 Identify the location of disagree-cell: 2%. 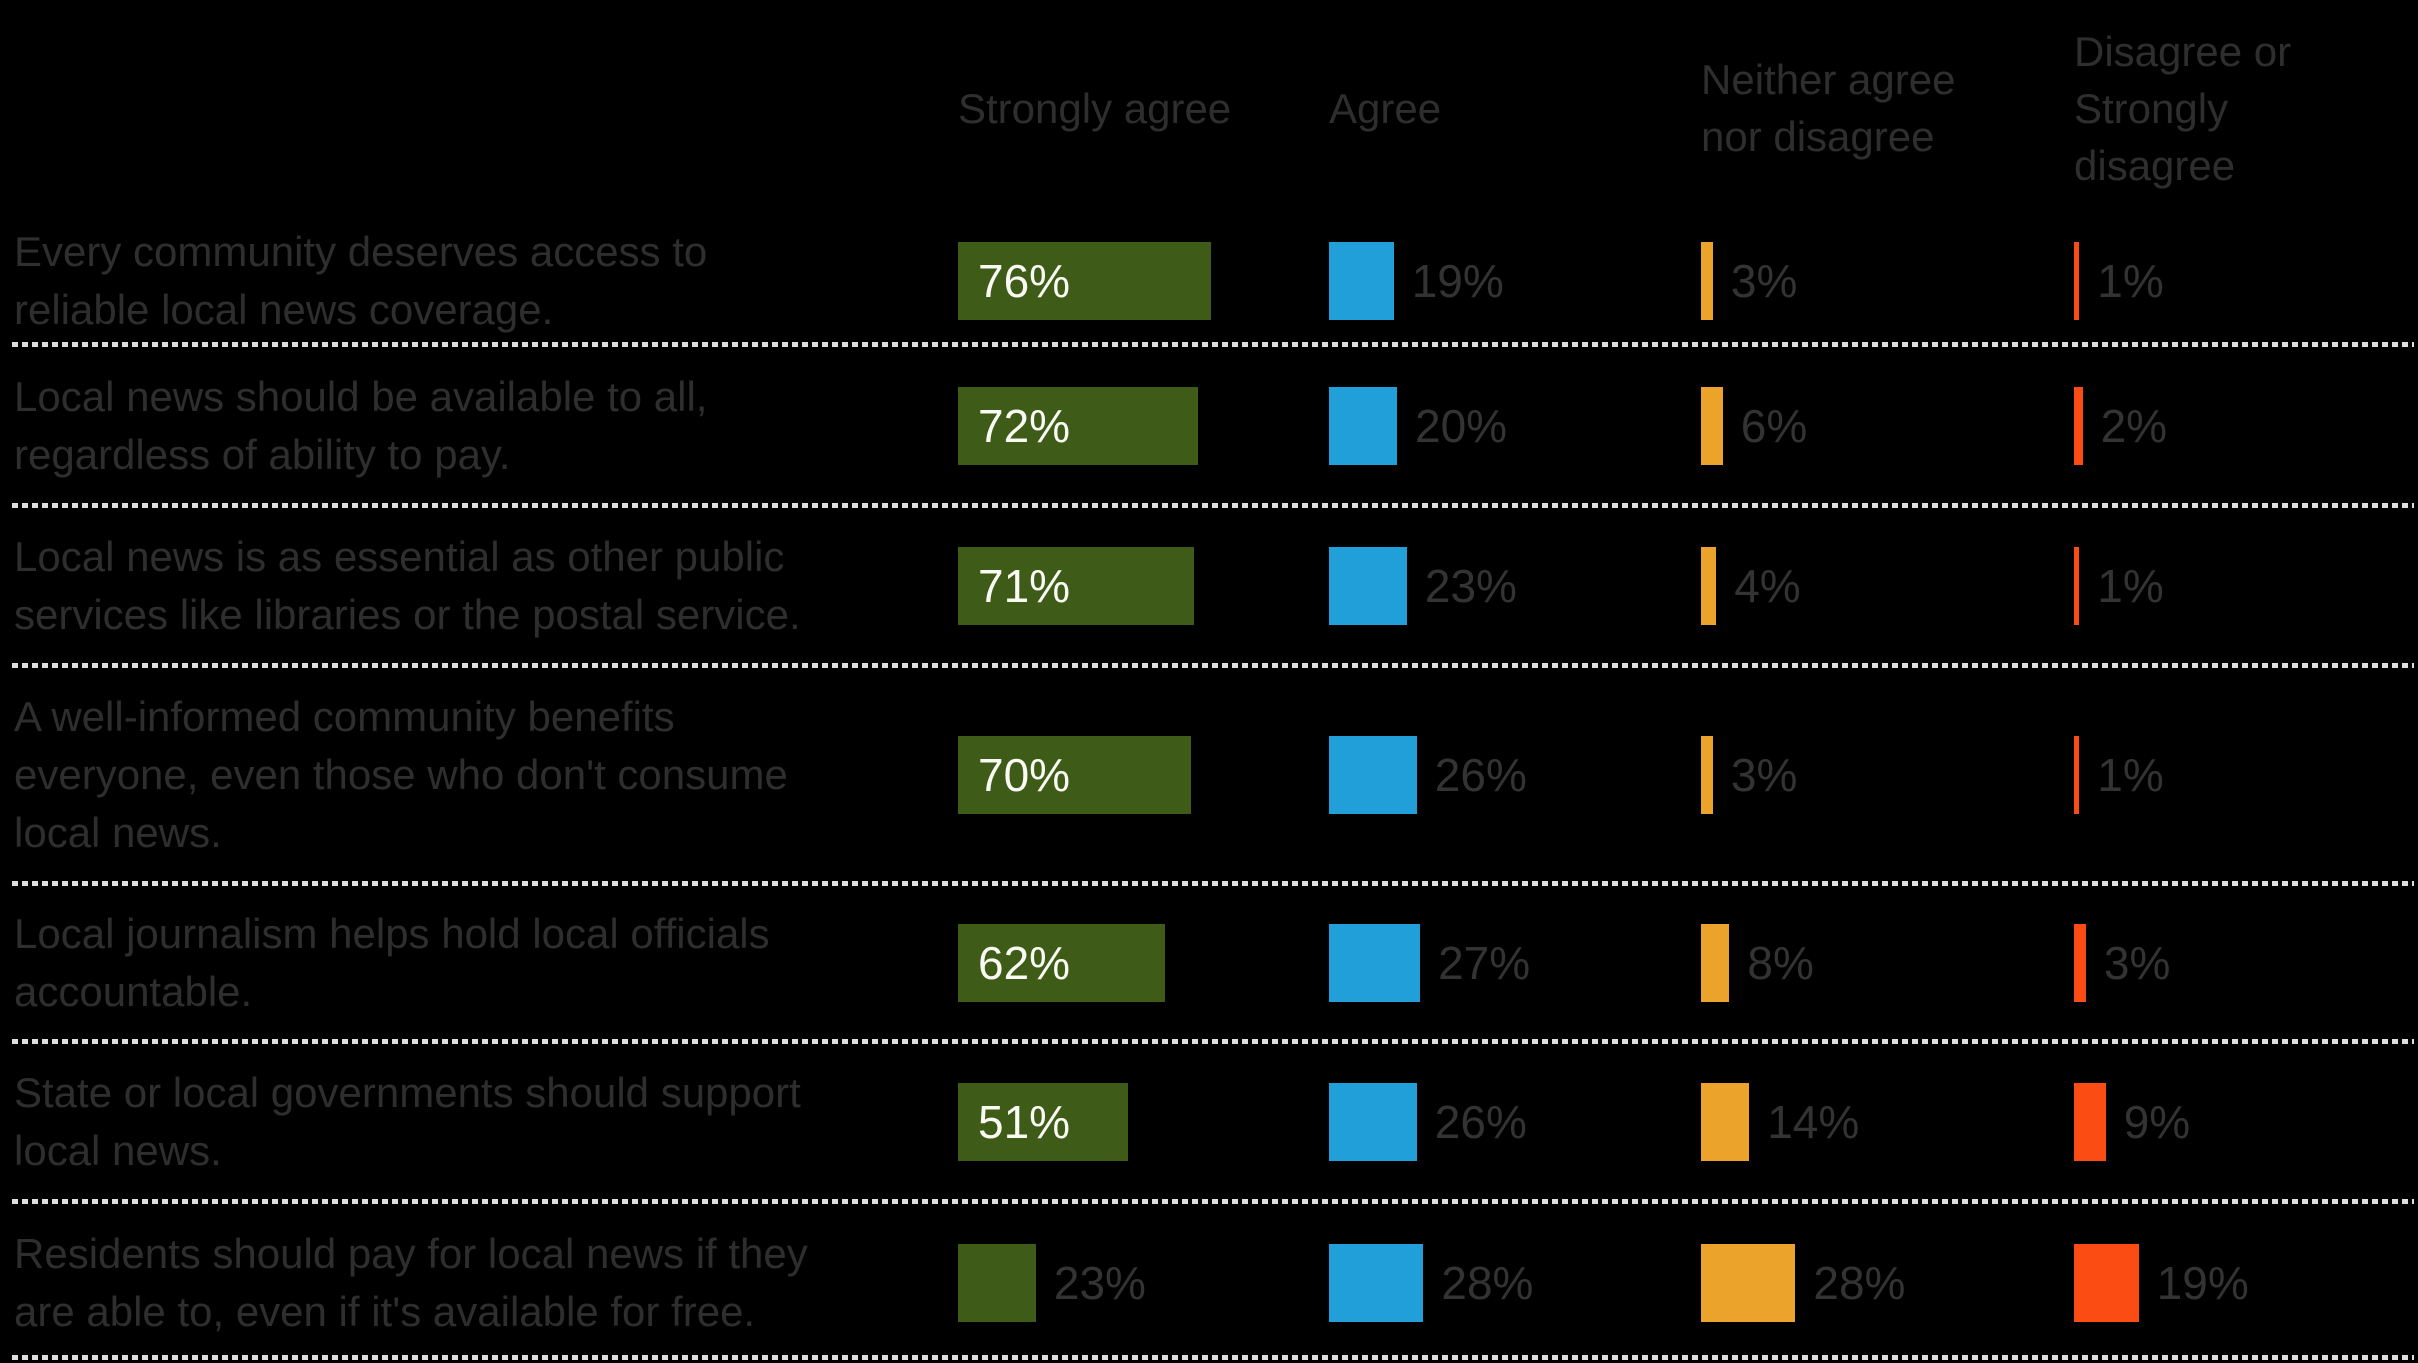
(2246, 425).